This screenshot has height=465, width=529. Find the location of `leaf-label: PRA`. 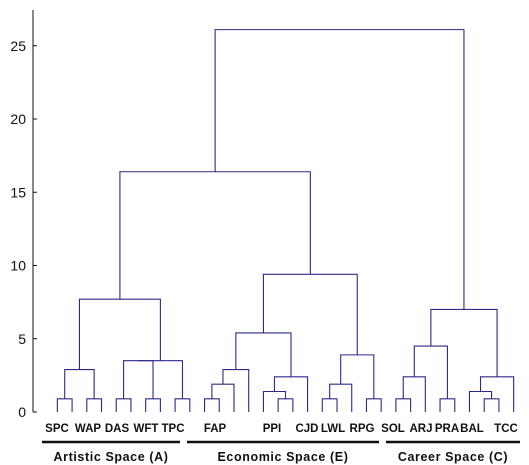

leaf-label: PRA is located at coordinates (447, 429).